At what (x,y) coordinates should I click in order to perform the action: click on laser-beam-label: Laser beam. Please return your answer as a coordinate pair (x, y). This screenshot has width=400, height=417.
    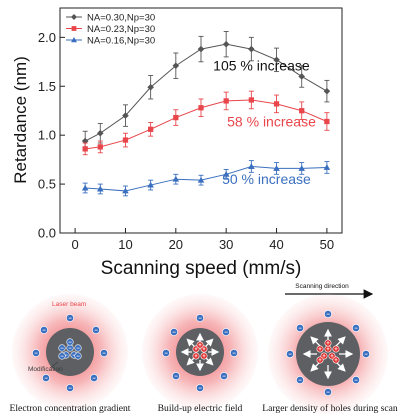
    Looking at the image, I should click on (69, 304).